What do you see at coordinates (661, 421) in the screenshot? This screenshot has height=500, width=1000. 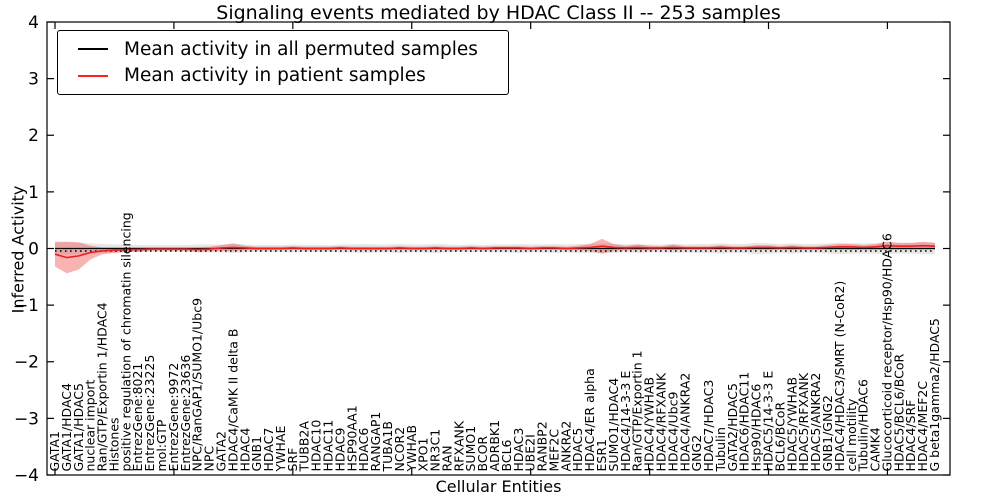 I see `x-tick-label: HDAC4/RFXANK` at bounding box center [661, 421].